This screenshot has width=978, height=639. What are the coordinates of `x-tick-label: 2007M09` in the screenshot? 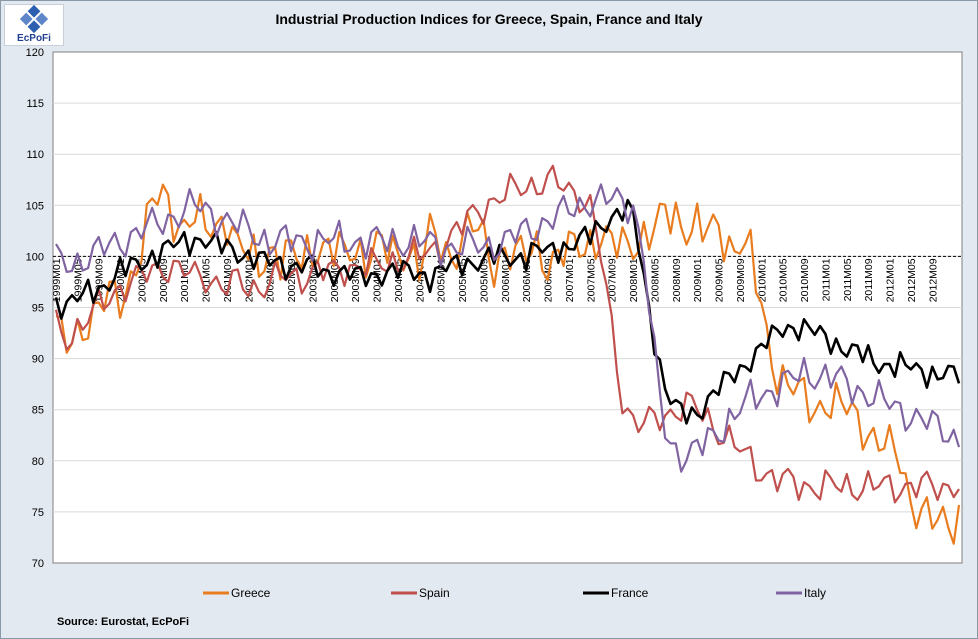 It's located at (613, 280).